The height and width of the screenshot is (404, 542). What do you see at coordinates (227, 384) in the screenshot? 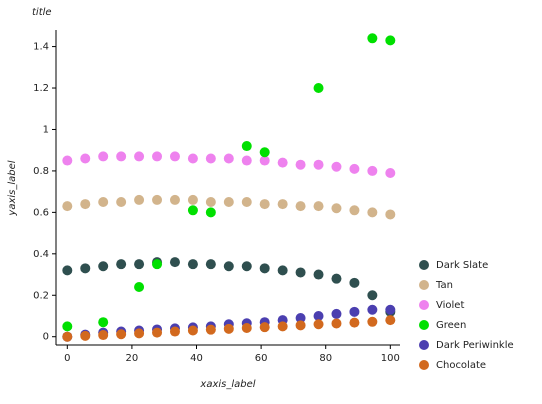
I see `x-axis-label: xaxis_label` at bounding box center [227, 384].